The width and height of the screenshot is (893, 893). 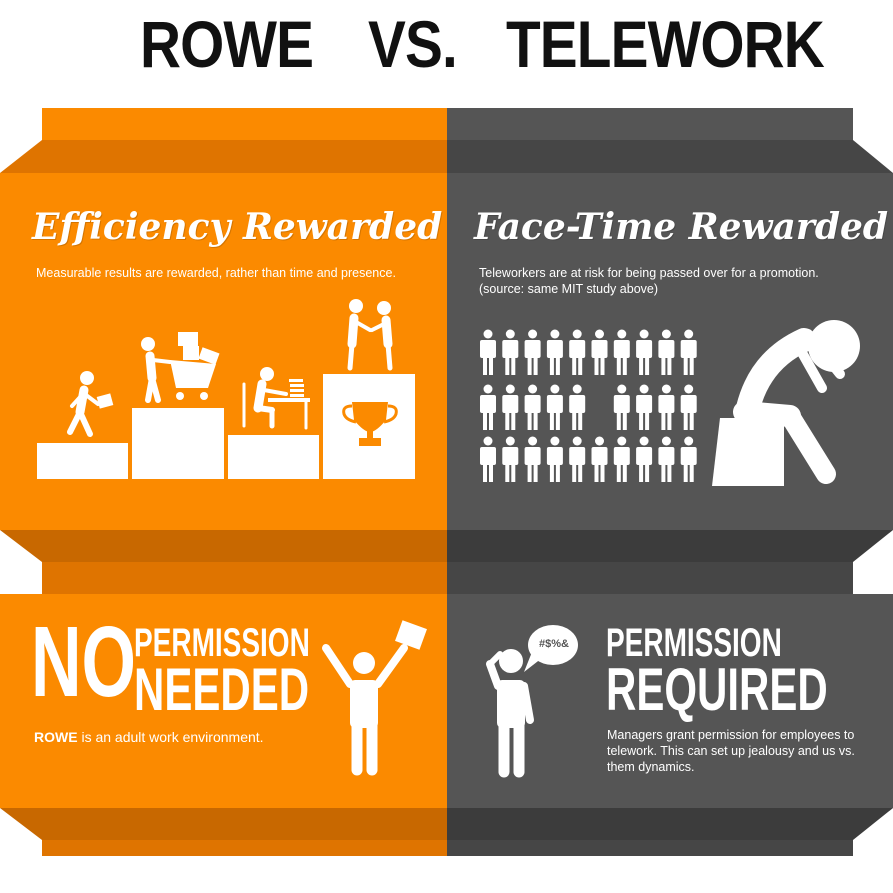 What do you see at coordinates (588, 405) in the screenshot?
I see `crowd-icon` at bounding box center [588, 405].